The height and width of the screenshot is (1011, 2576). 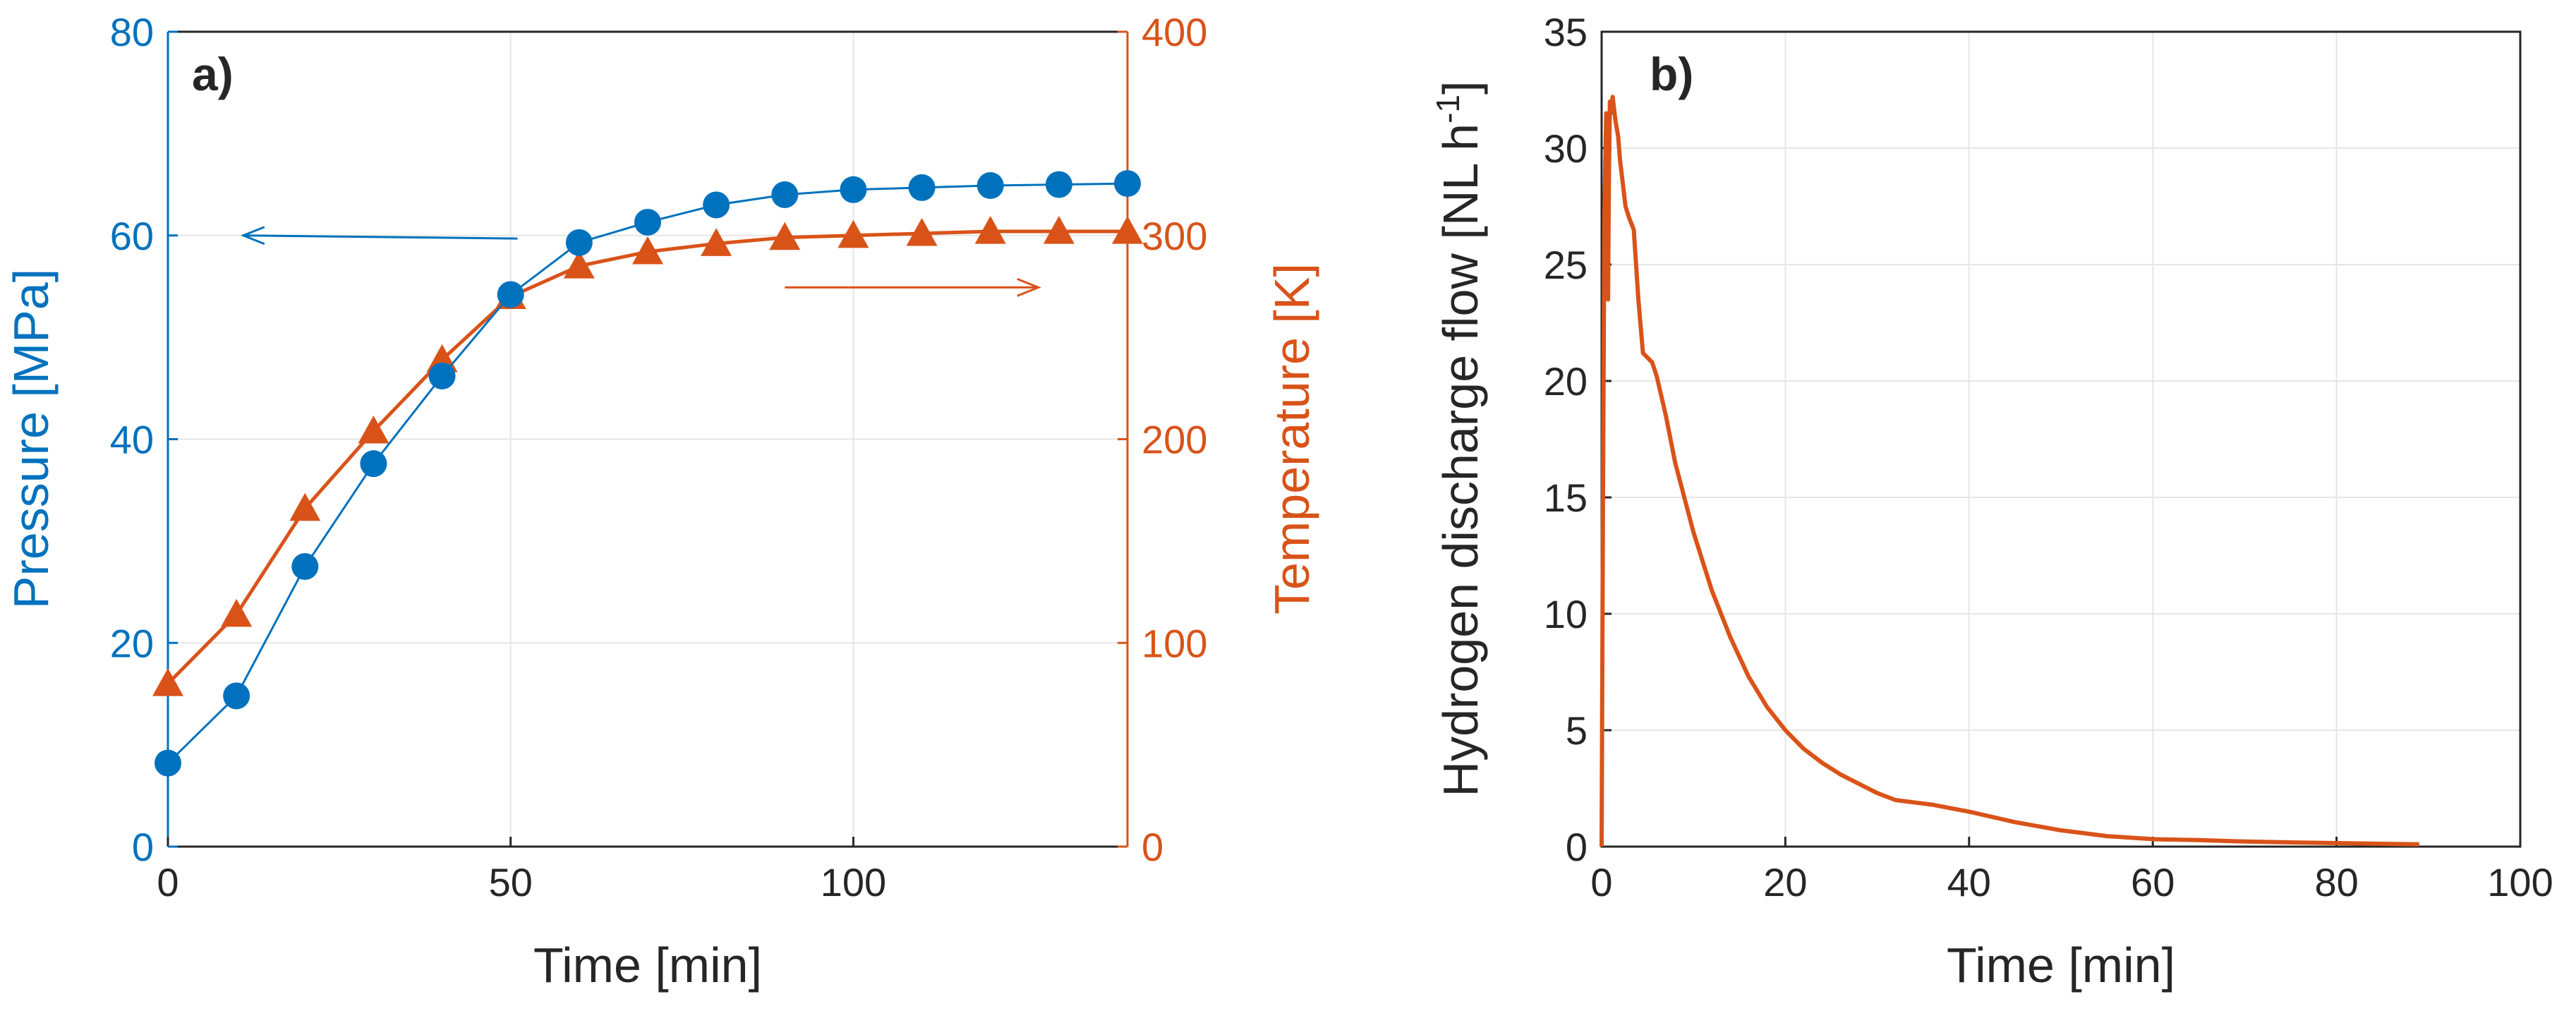 What do you see at coordinates (1175, 236) in the screenshot?
I see `y-tick-label-temperature: 300` at bounding box center [1175, 236].